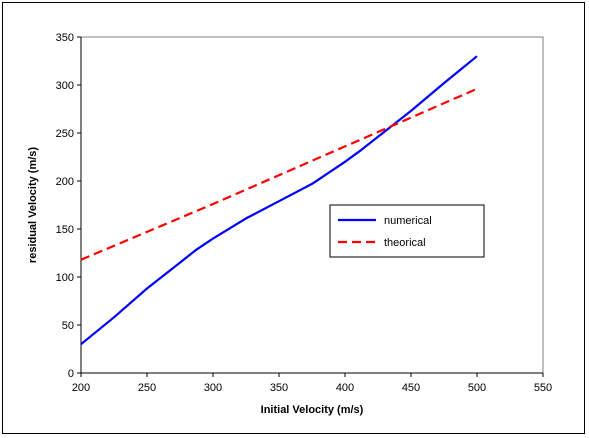  I want to click on x-tick-label: 400, so click(345, 388).